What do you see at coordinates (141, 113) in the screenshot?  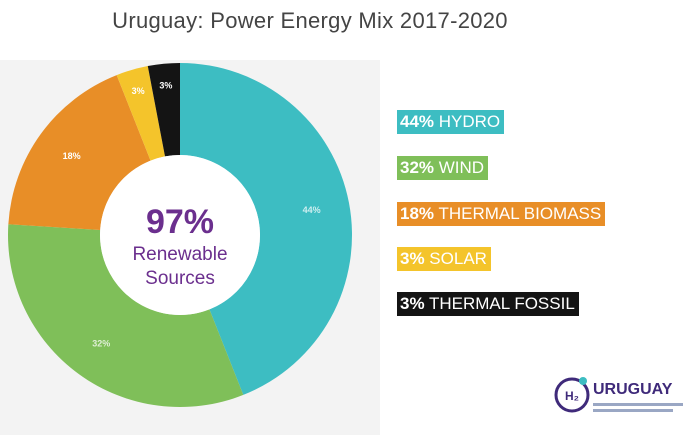 I see `slice-solar` at bounding box center [141, 113].